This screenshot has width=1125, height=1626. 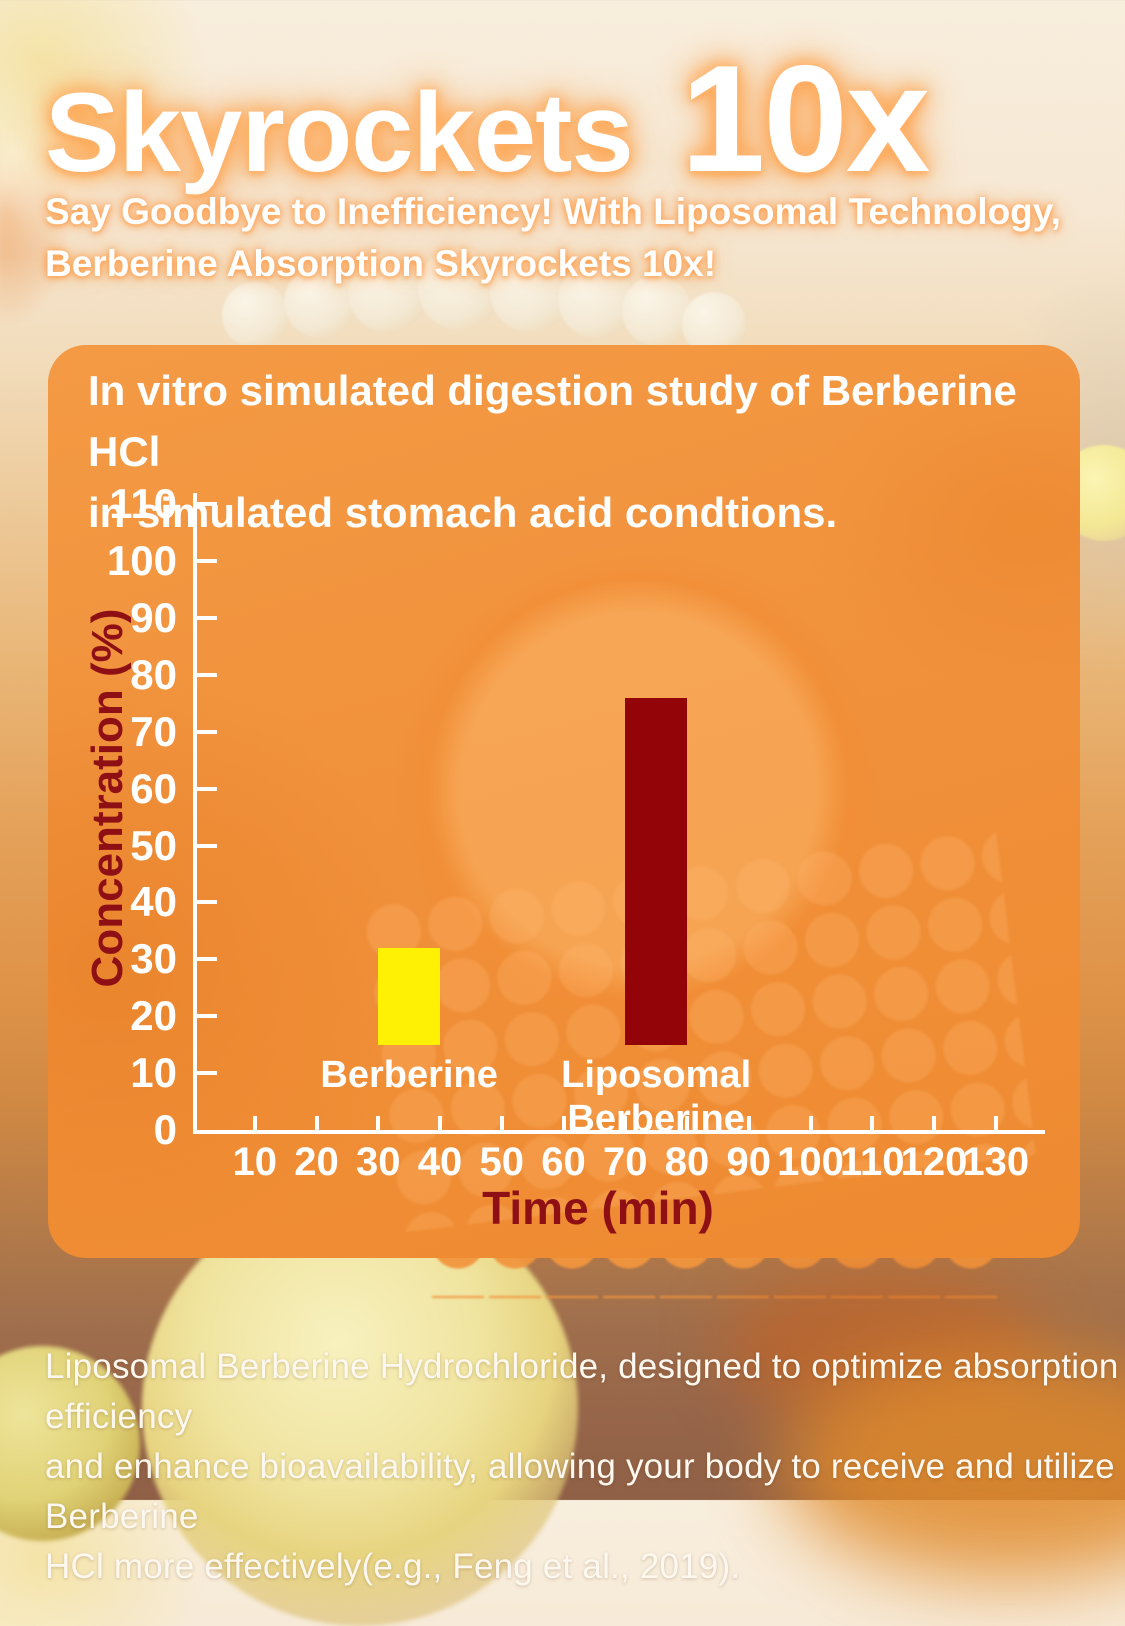 I want to click on y-axis-tick-label: 50, so click(x=153, y=845).